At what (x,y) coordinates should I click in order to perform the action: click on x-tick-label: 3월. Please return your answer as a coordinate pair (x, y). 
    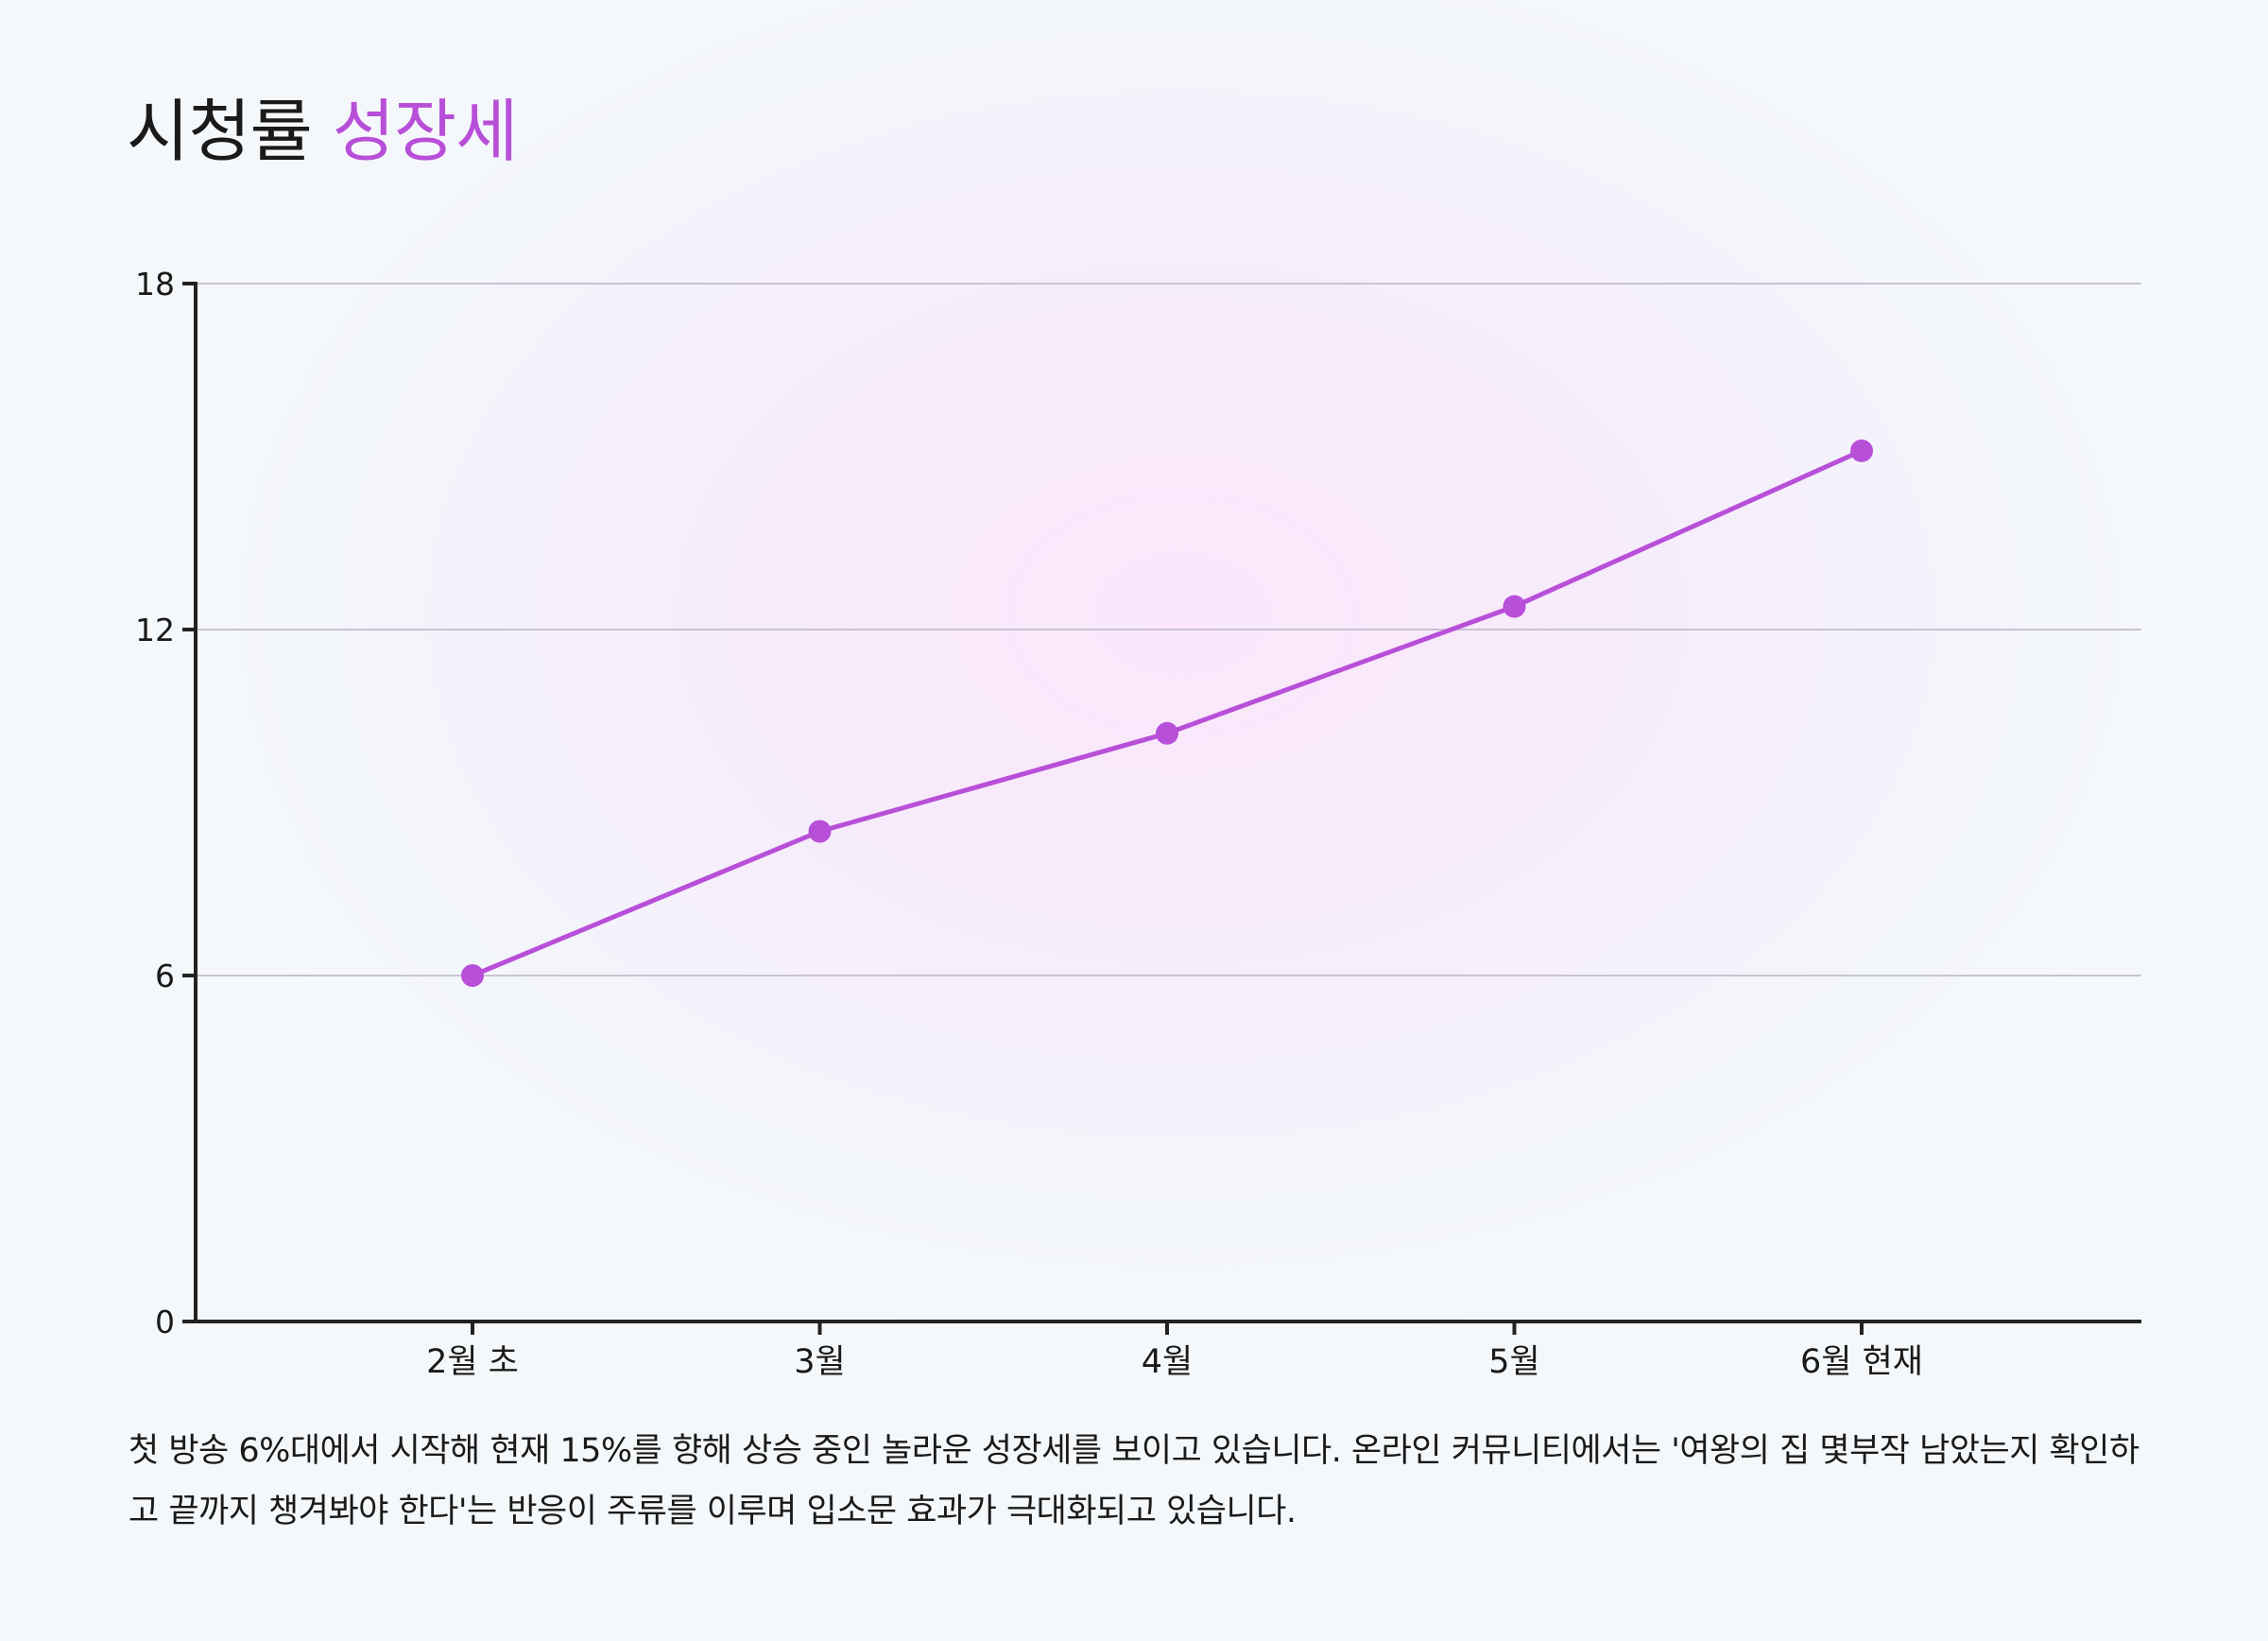
    Looking at the image, I should click on (819, 1362).